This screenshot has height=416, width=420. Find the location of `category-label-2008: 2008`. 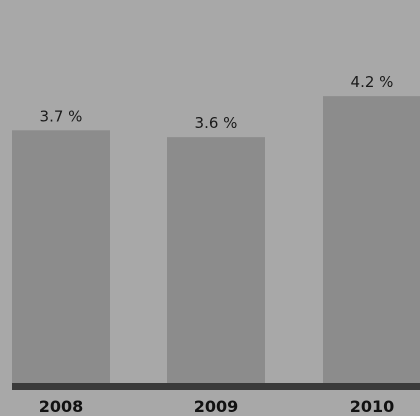

category-label-2008: 2008 is located at coordinates (61, 406).